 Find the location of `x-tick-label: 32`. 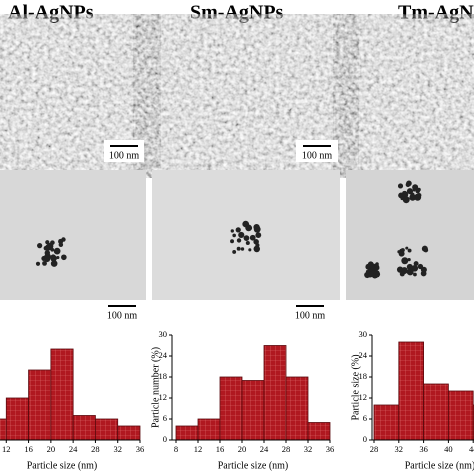

x-tick-label: 32 is located at coordinates (308, 449).